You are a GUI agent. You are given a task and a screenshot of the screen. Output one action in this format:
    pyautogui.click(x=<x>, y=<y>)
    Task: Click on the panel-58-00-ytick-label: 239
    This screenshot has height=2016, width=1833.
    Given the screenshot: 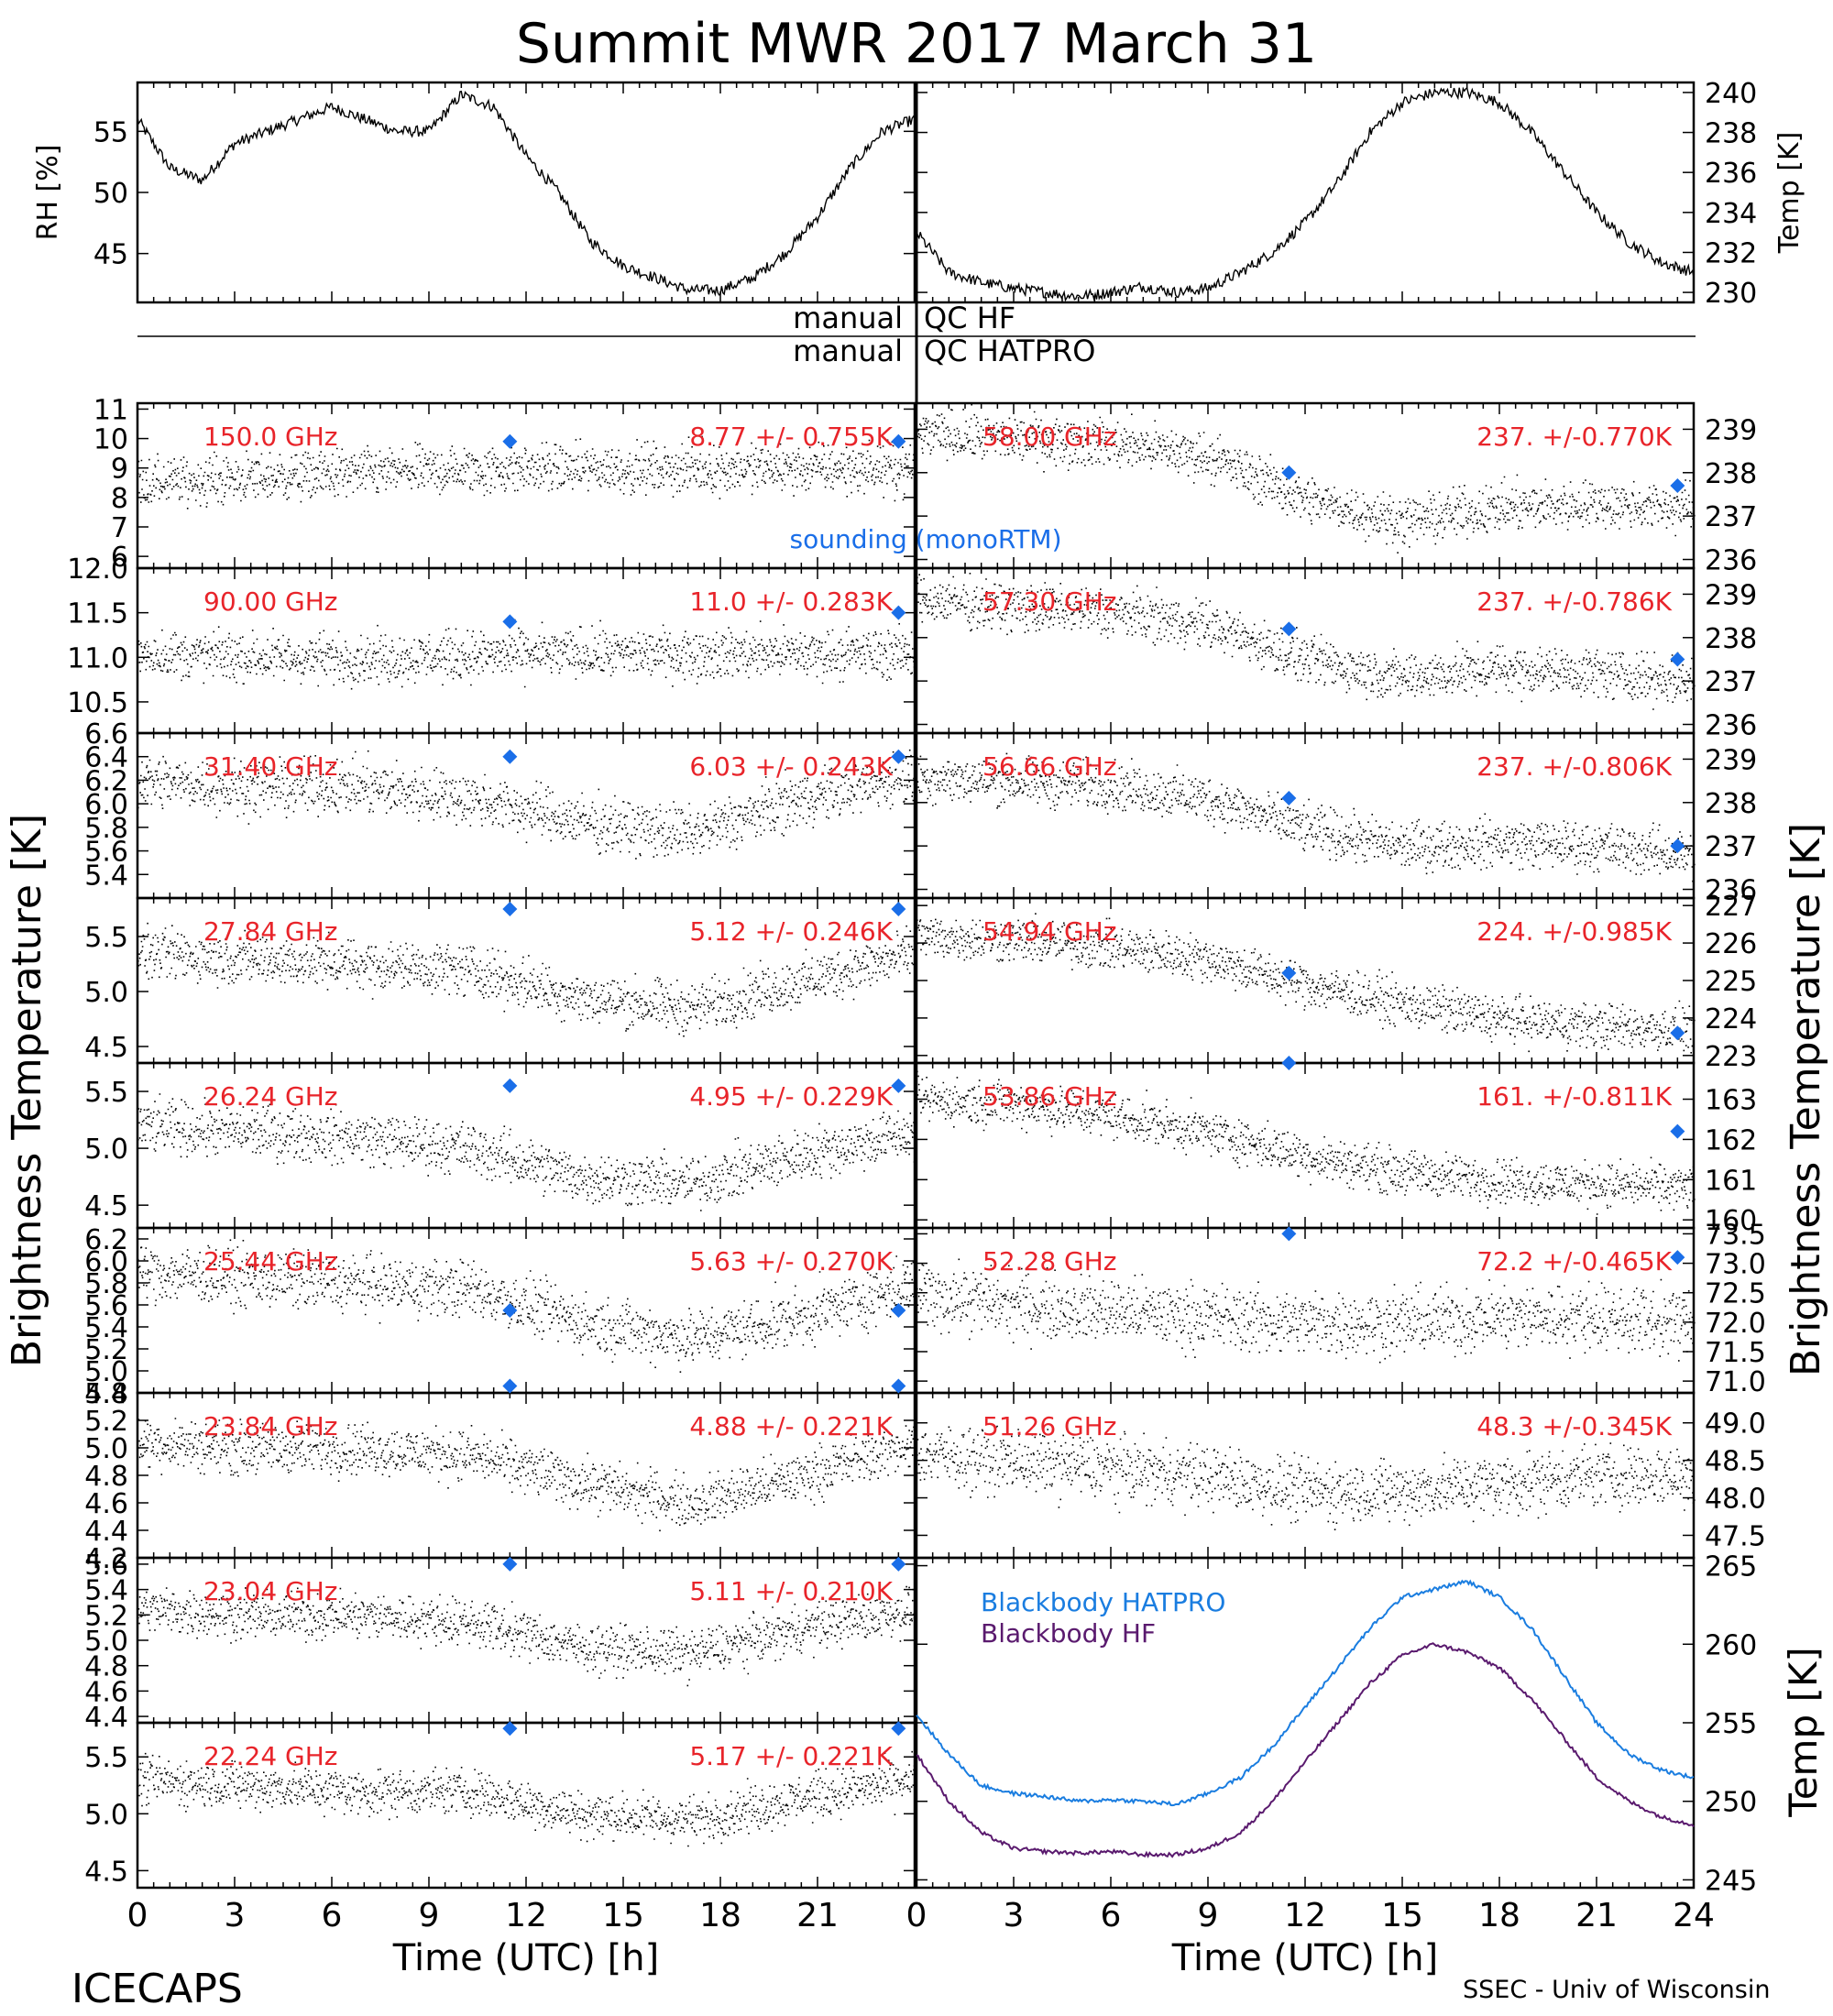 What is the action you would take?
    pyautogui.click(x=1731, y=430)
    